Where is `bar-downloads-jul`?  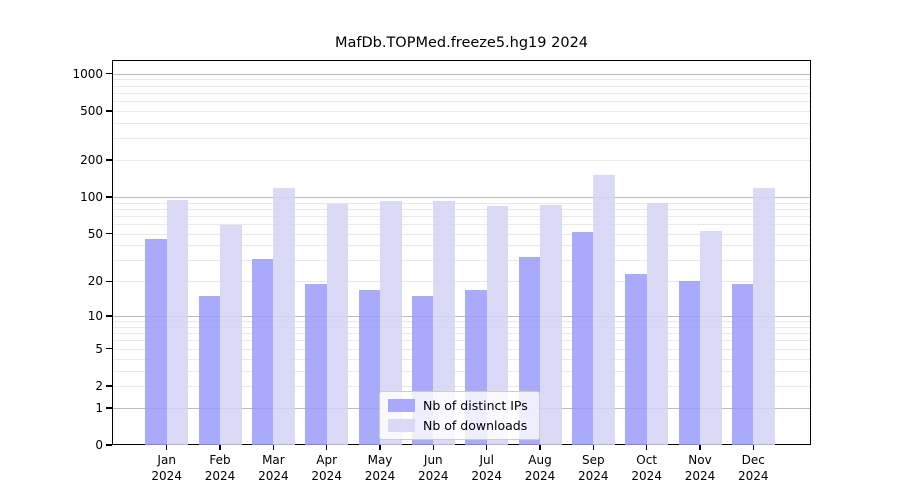
bar-downloads-jul is located at coordinates (497, 325).